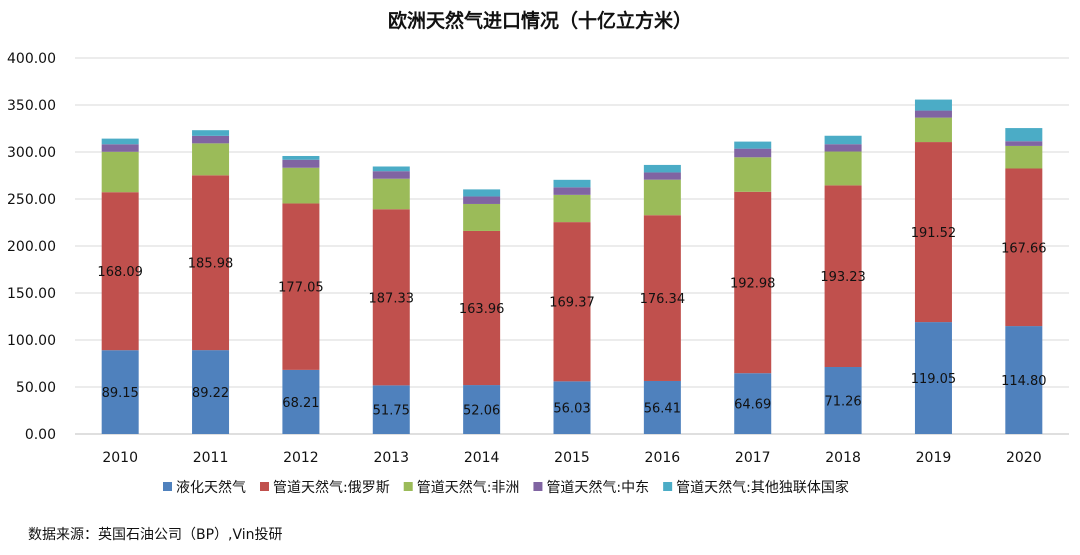  I want to click on data-label: 185.98, so click(211, 264).